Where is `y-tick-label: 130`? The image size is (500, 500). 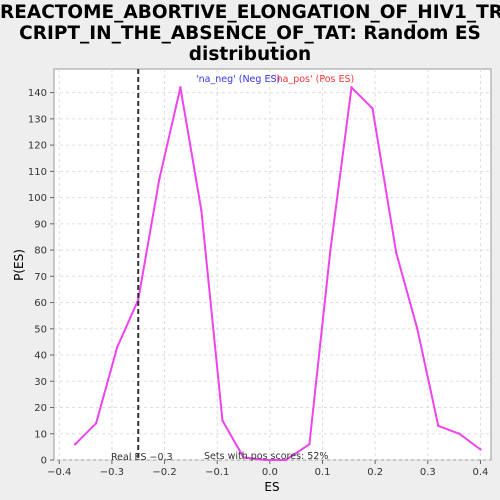
y-tick-label: 130 is located at coordinates (37, 119).